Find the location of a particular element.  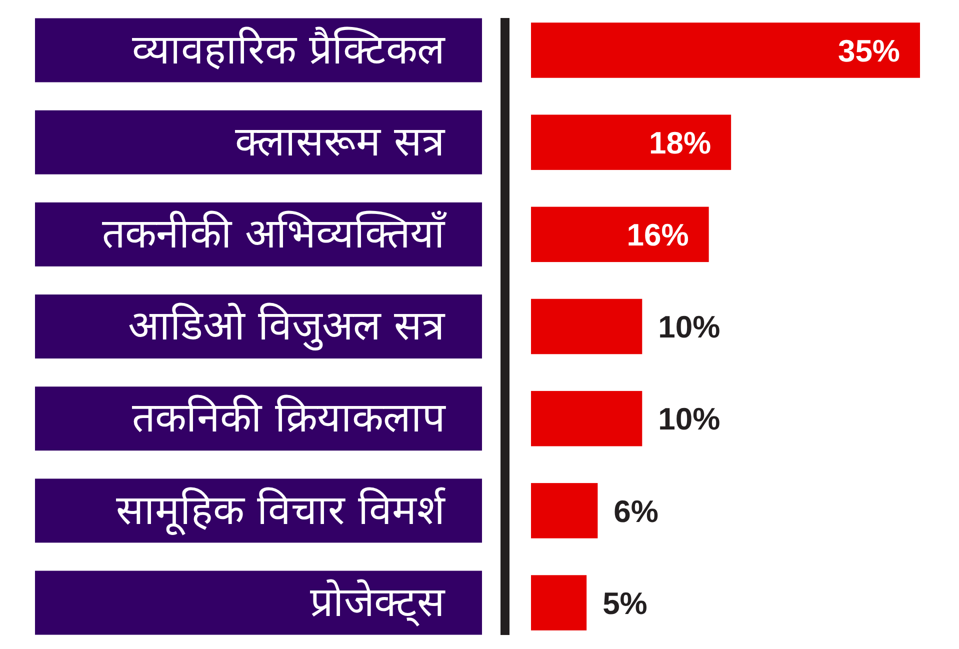

y-tick-label: व्यावहारिक प्रैक्टिकल is located at coordinates (289, 49).